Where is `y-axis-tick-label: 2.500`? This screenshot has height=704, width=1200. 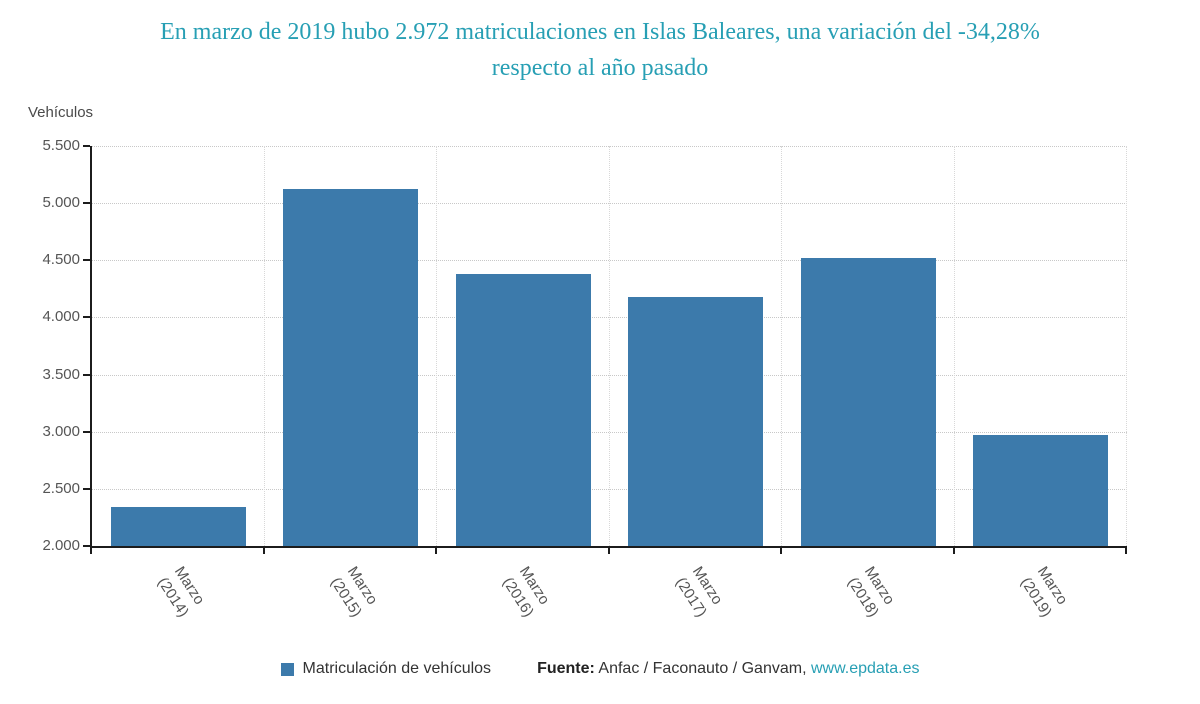 y-axis-tick-label: 2.500 is located at coordinates (61, 488).